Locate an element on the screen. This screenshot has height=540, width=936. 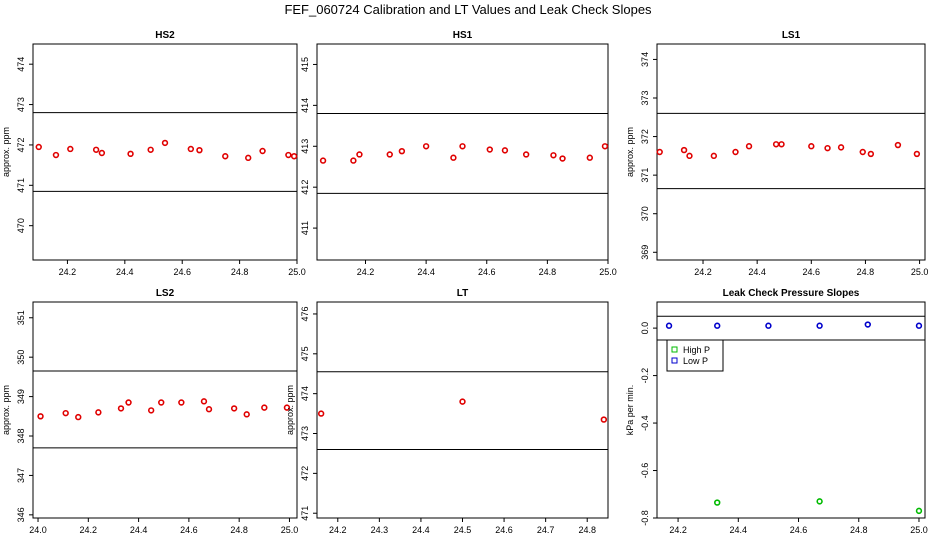
y-tick-label: 476 is located at coordinates (305, 313).